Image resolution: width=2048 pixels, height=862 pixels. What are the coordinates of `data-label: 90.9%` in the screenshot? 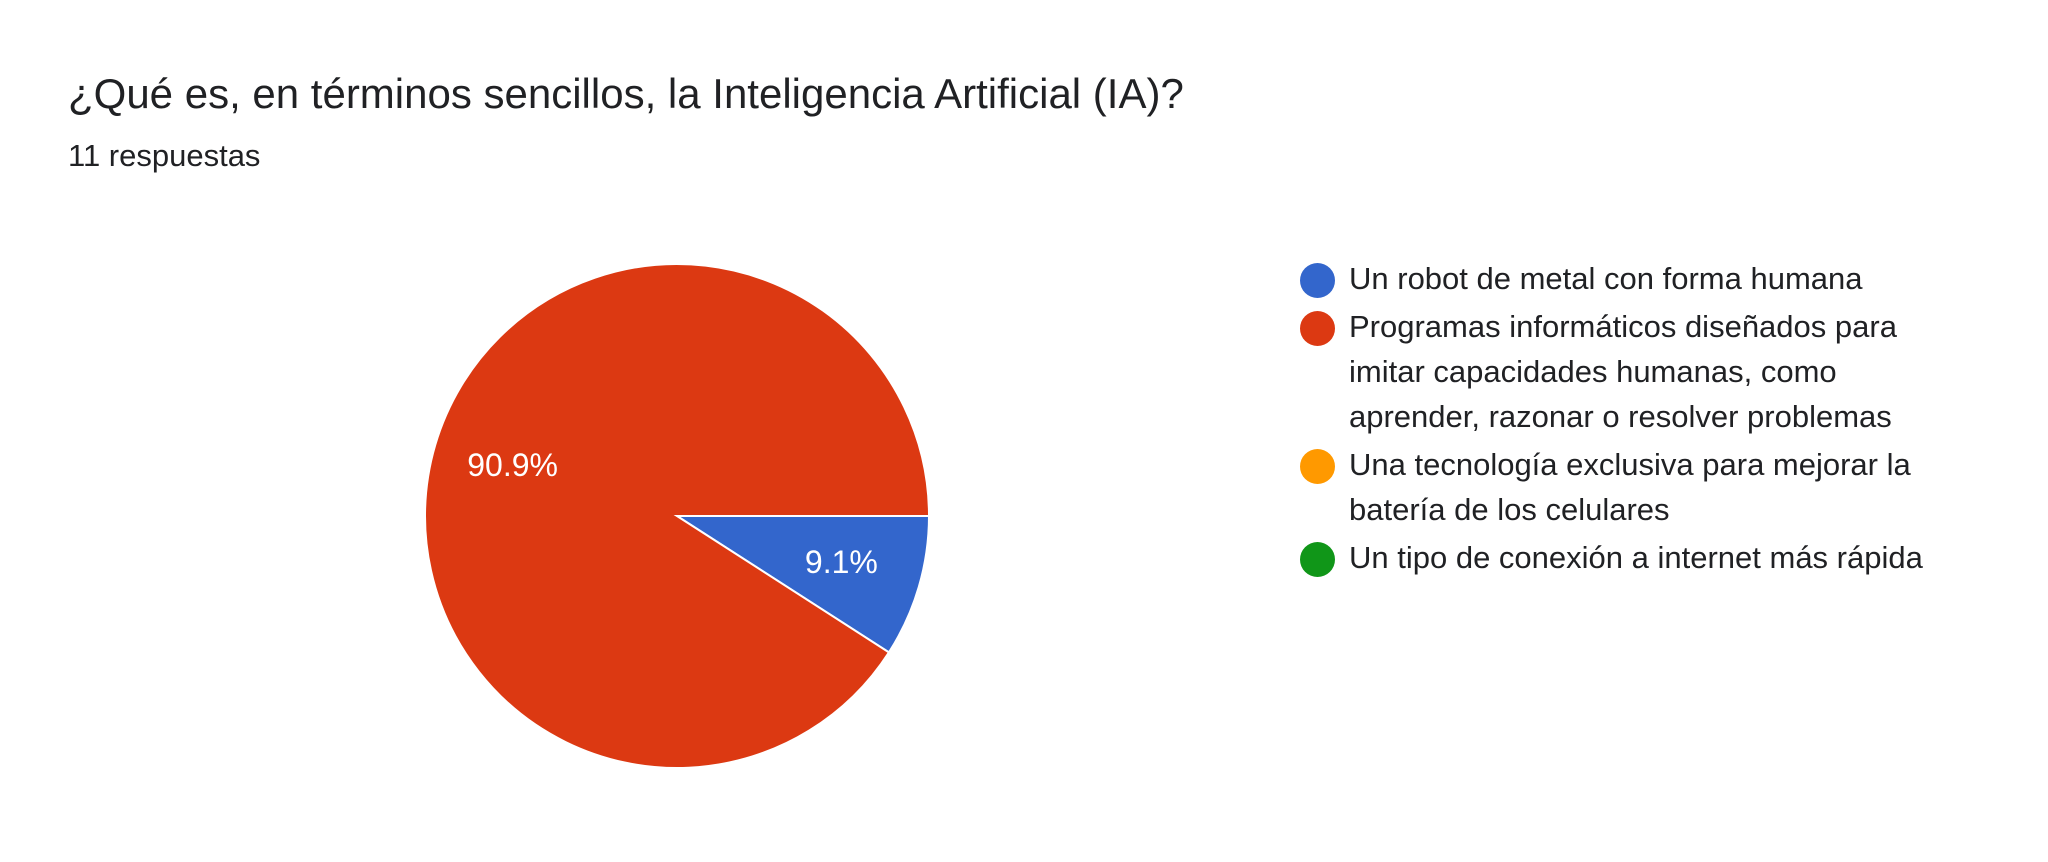 It's located at (512, 465).